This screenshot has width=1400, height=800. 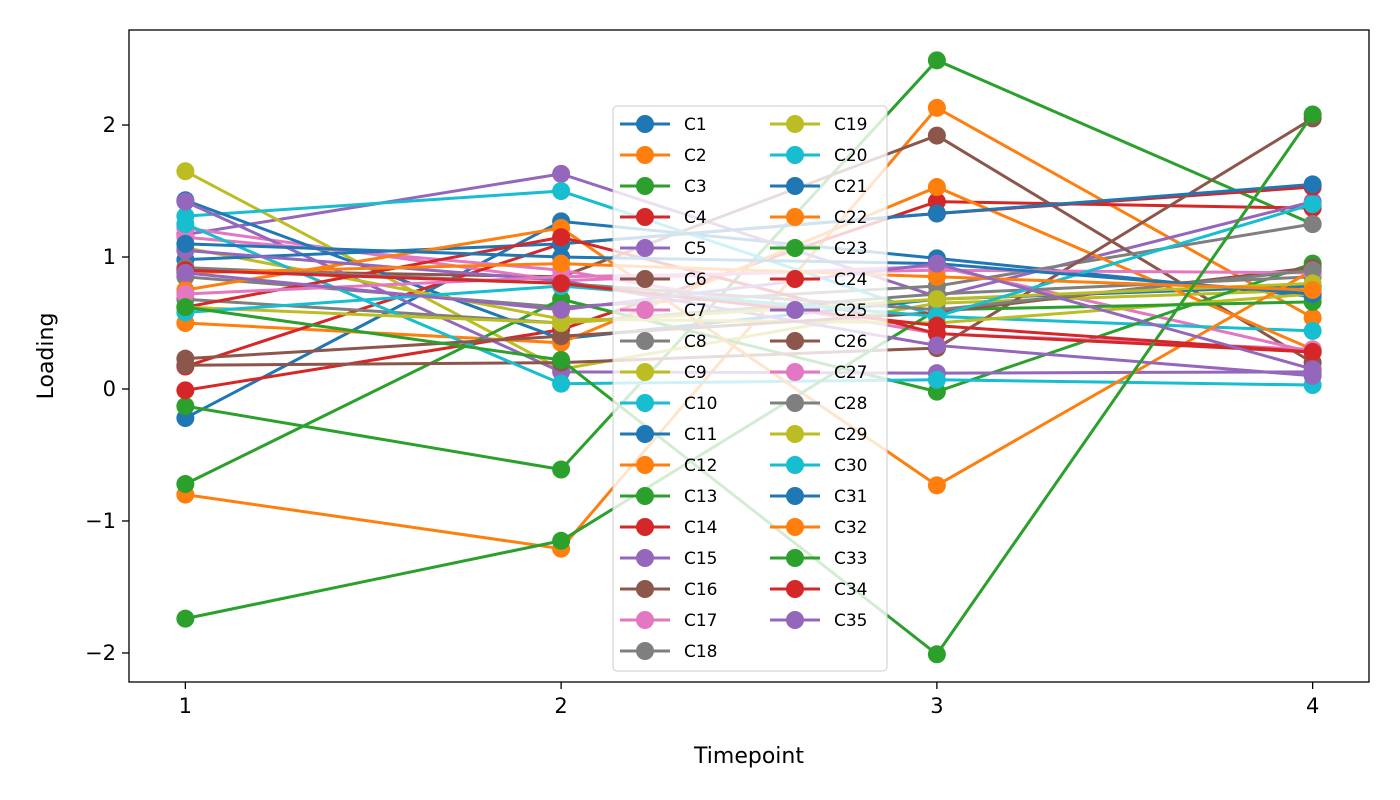 I want to click on legend-label: C13, so click(x=701, y=497).